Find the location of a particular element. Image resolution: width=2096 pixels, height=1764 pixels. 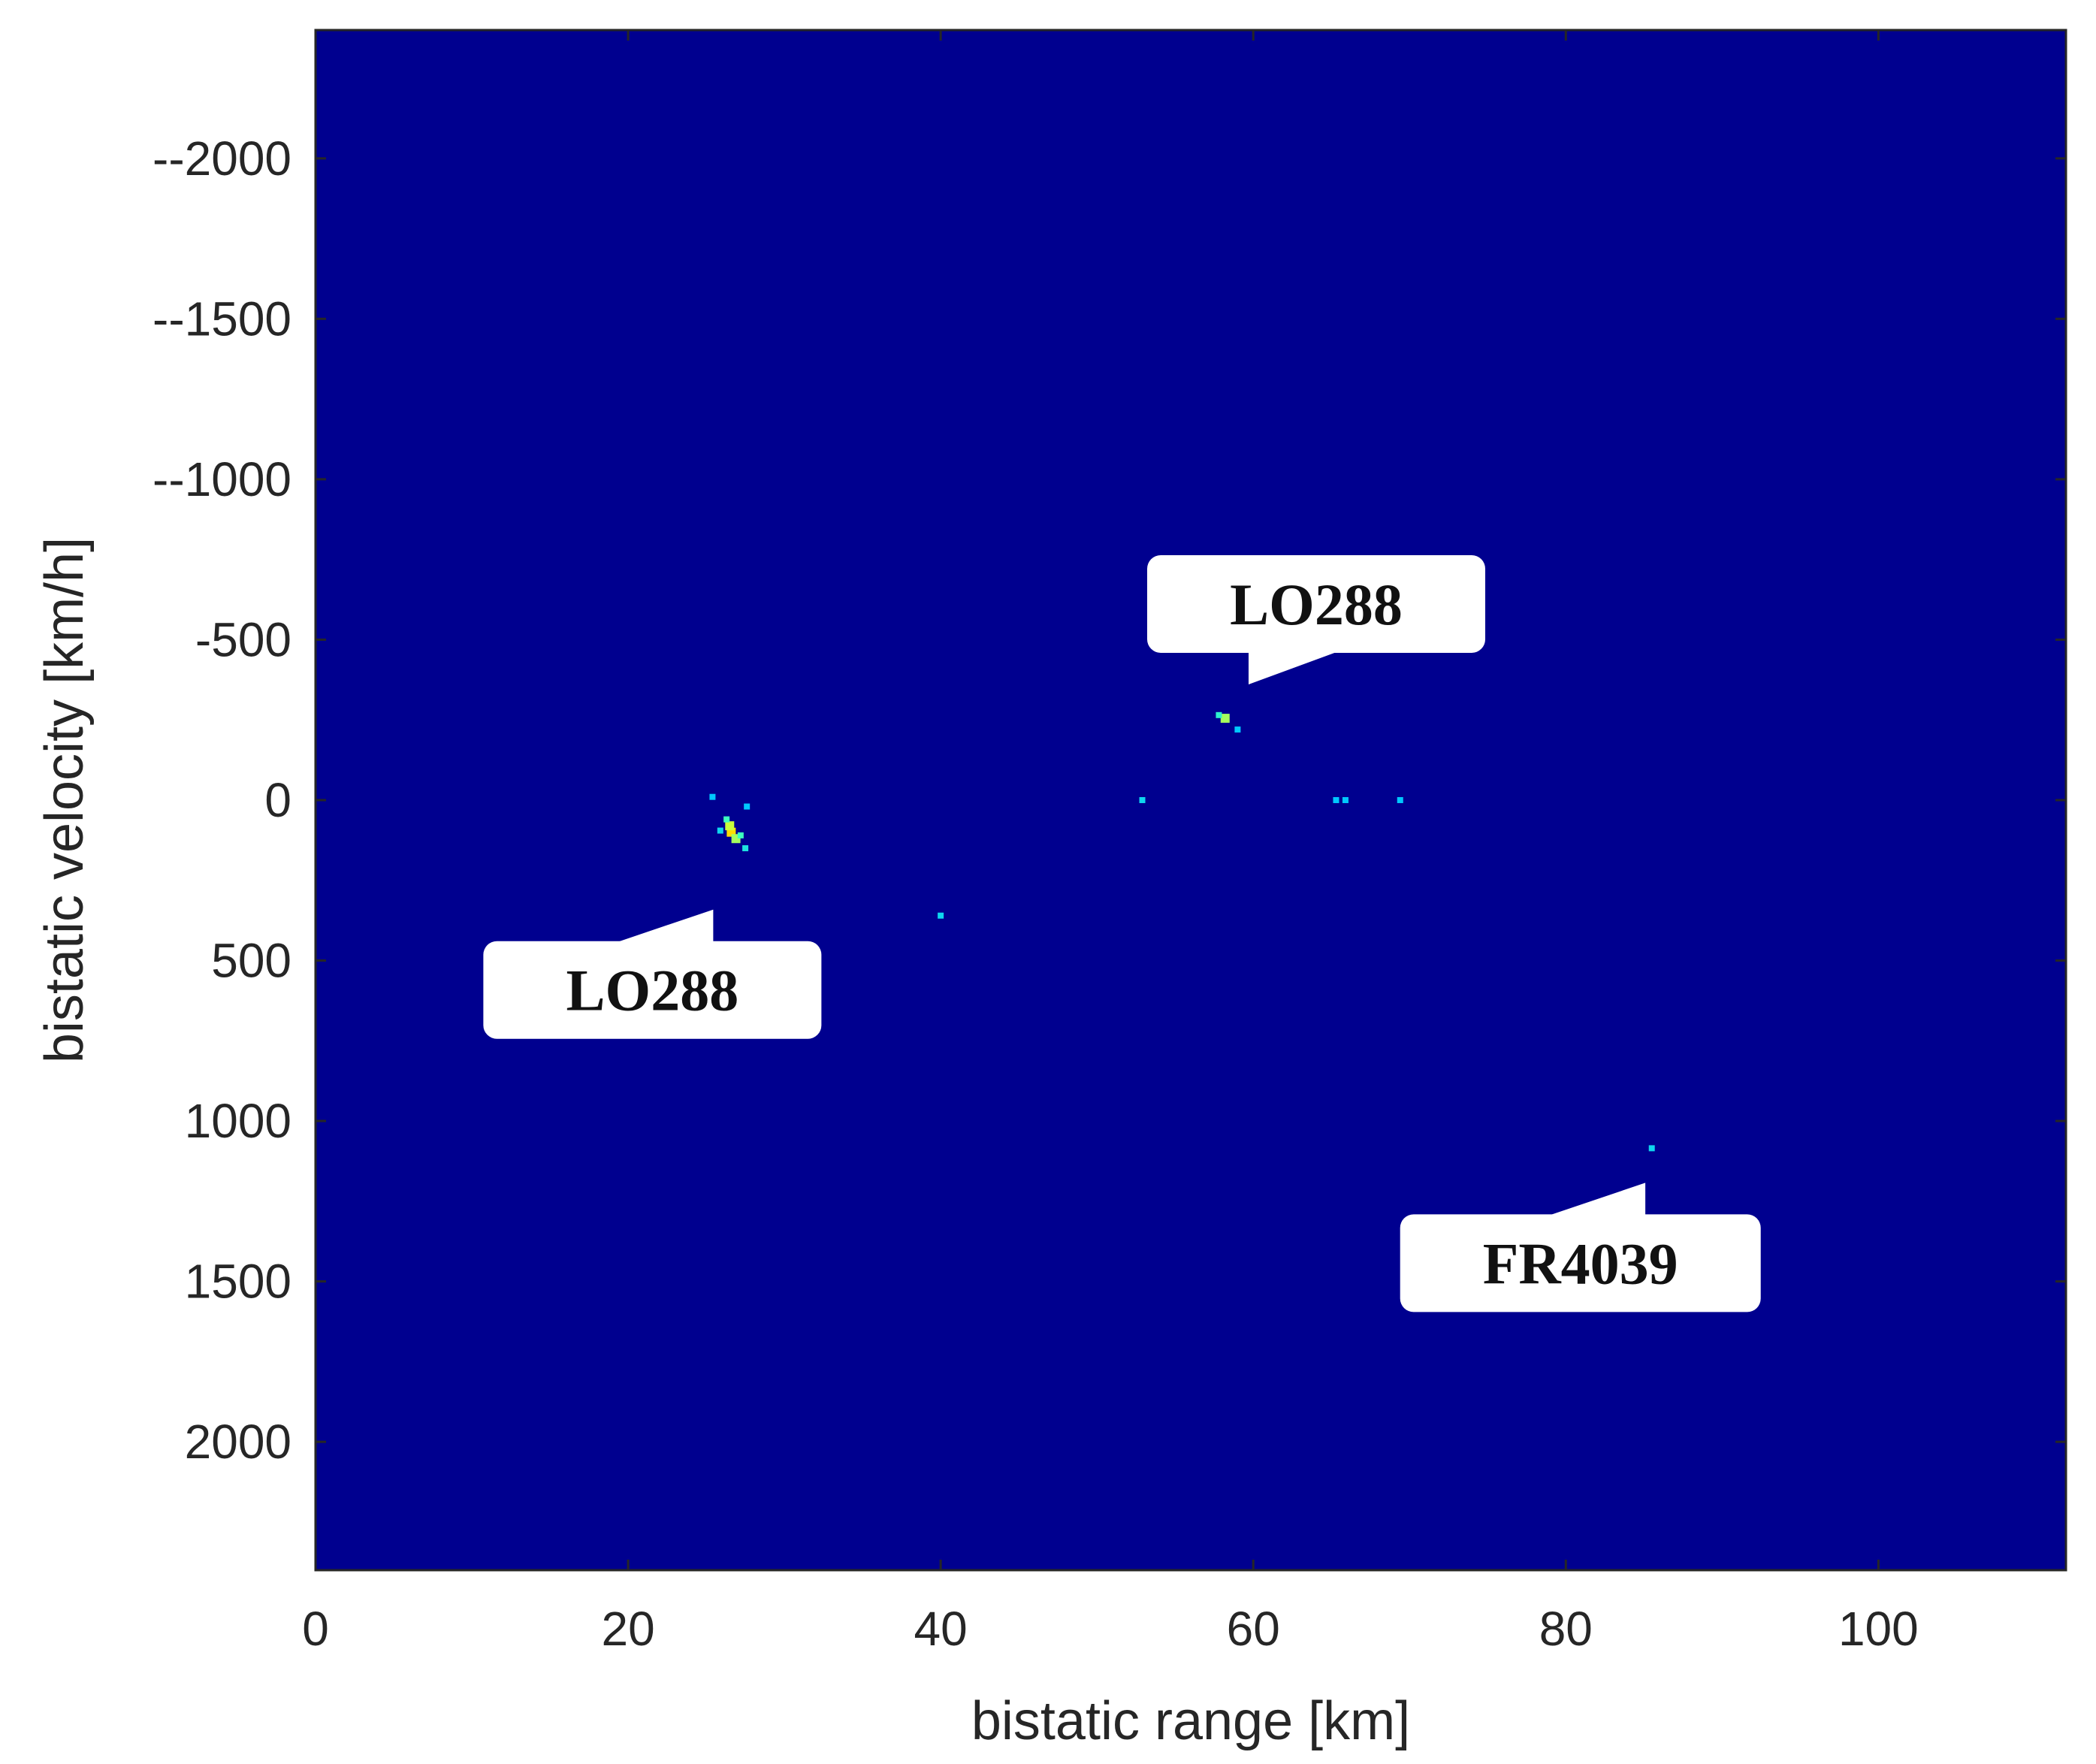

callout: FR4039 is located at coordinates (1580, 1247).